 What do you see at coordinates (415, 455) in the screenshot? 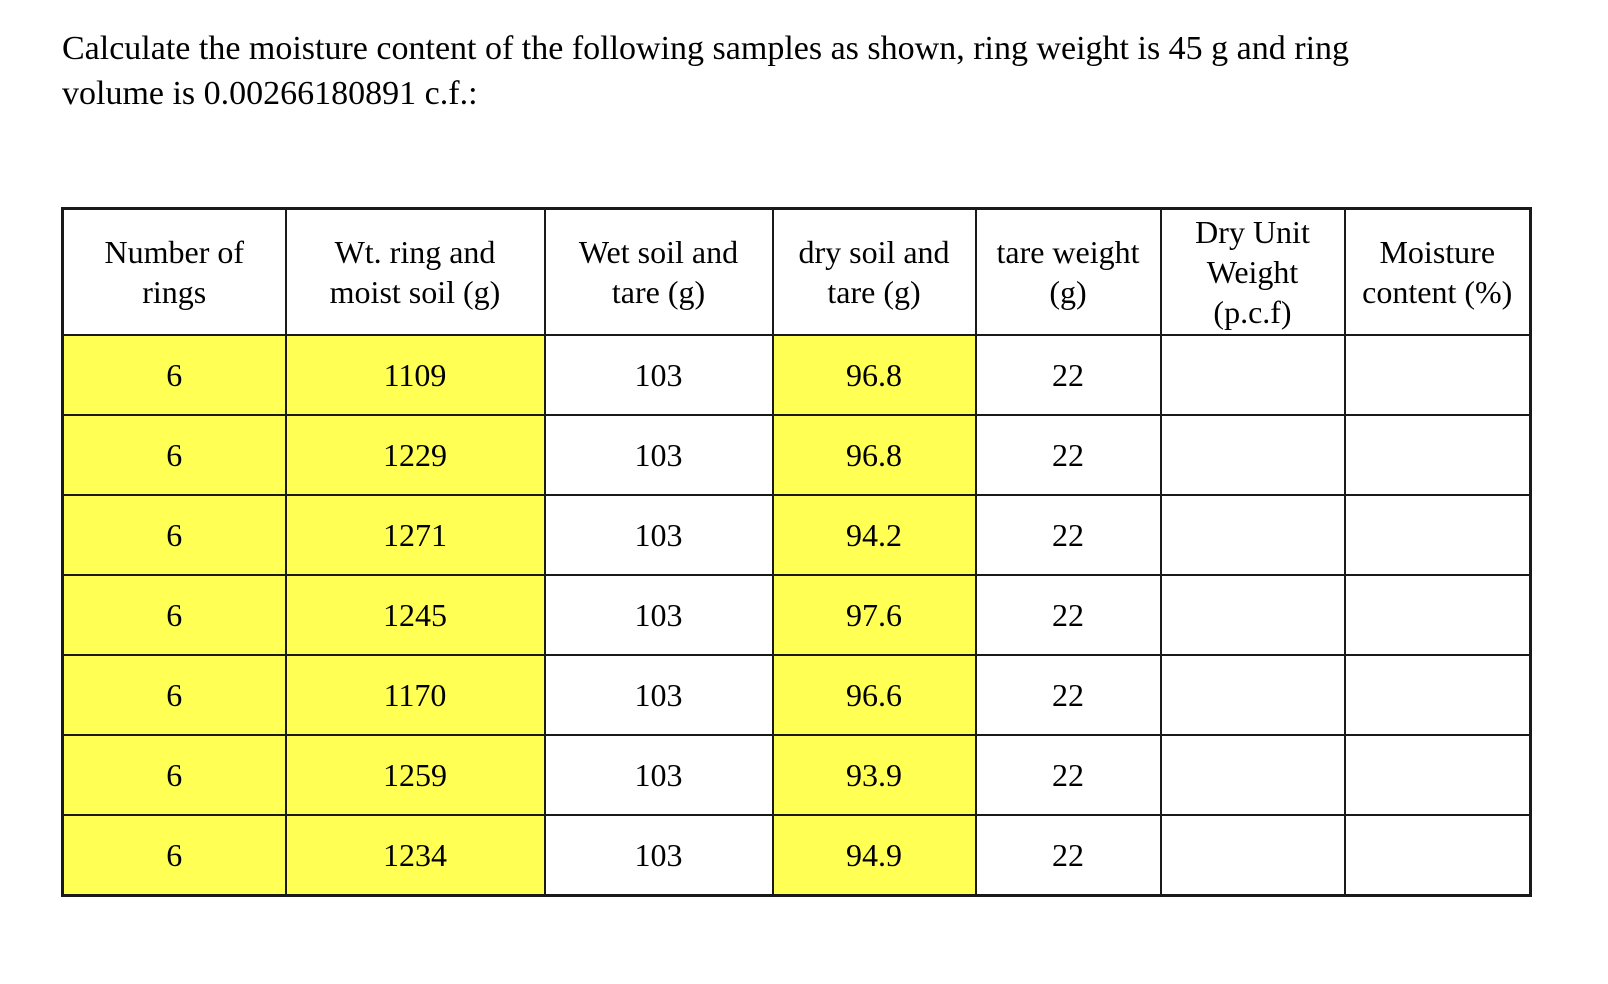
I see `table-cell: 1229` at bounding box center [415, 455].